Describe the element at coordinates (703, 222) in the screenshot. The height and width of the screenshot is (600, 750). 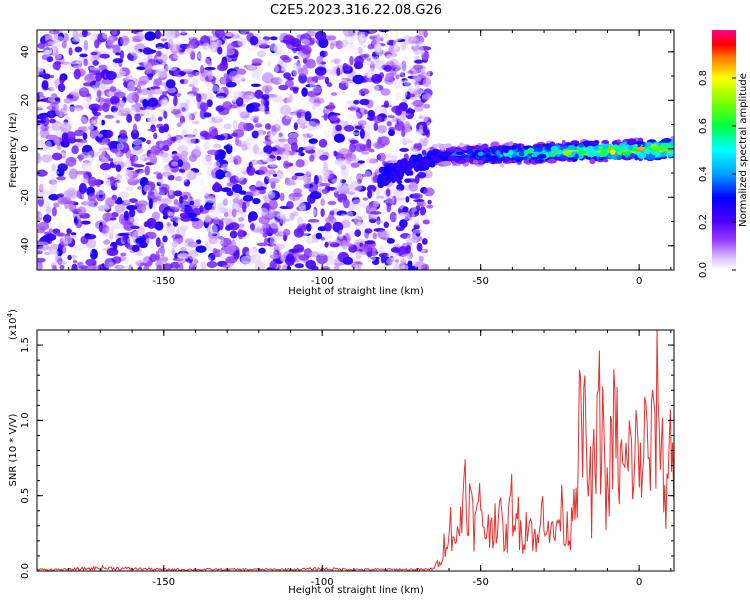
I see `colorbar-tick-label: 0.2` at that location.